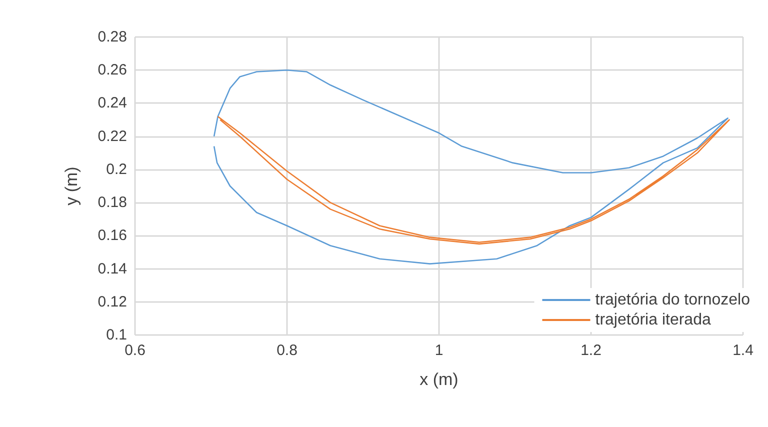  Describe the element at coordinates (591, 350) in the screenshot. I see `x-tick-label: 1.2` at that location.